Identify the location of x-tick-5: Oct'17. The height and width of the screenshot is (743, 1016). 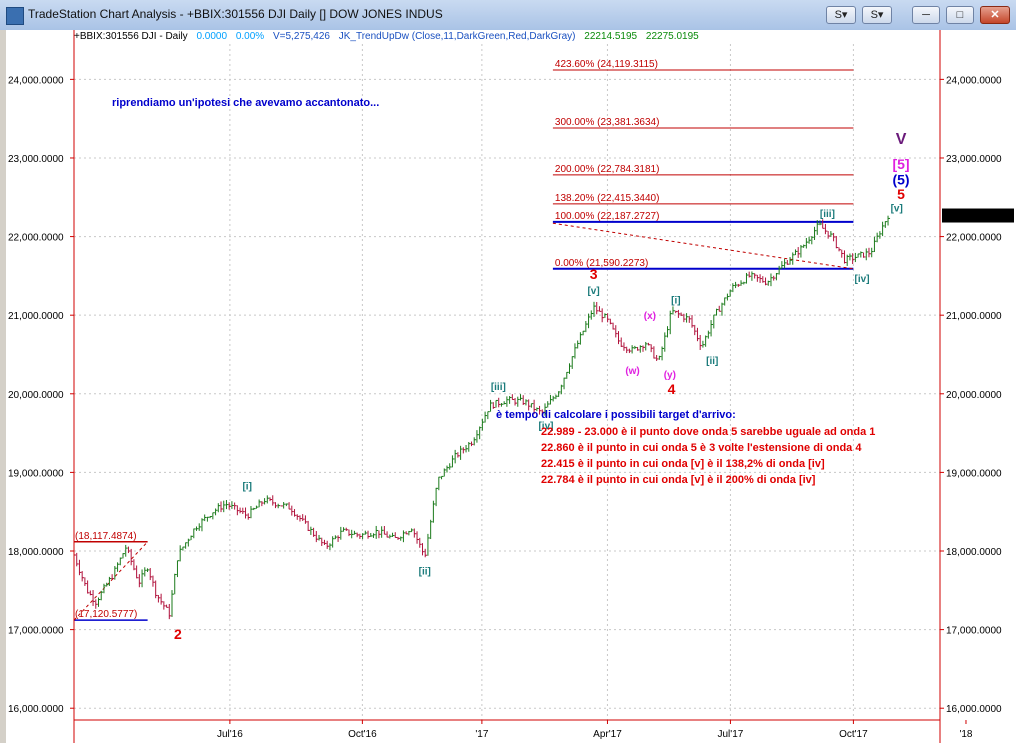
(853, 734).